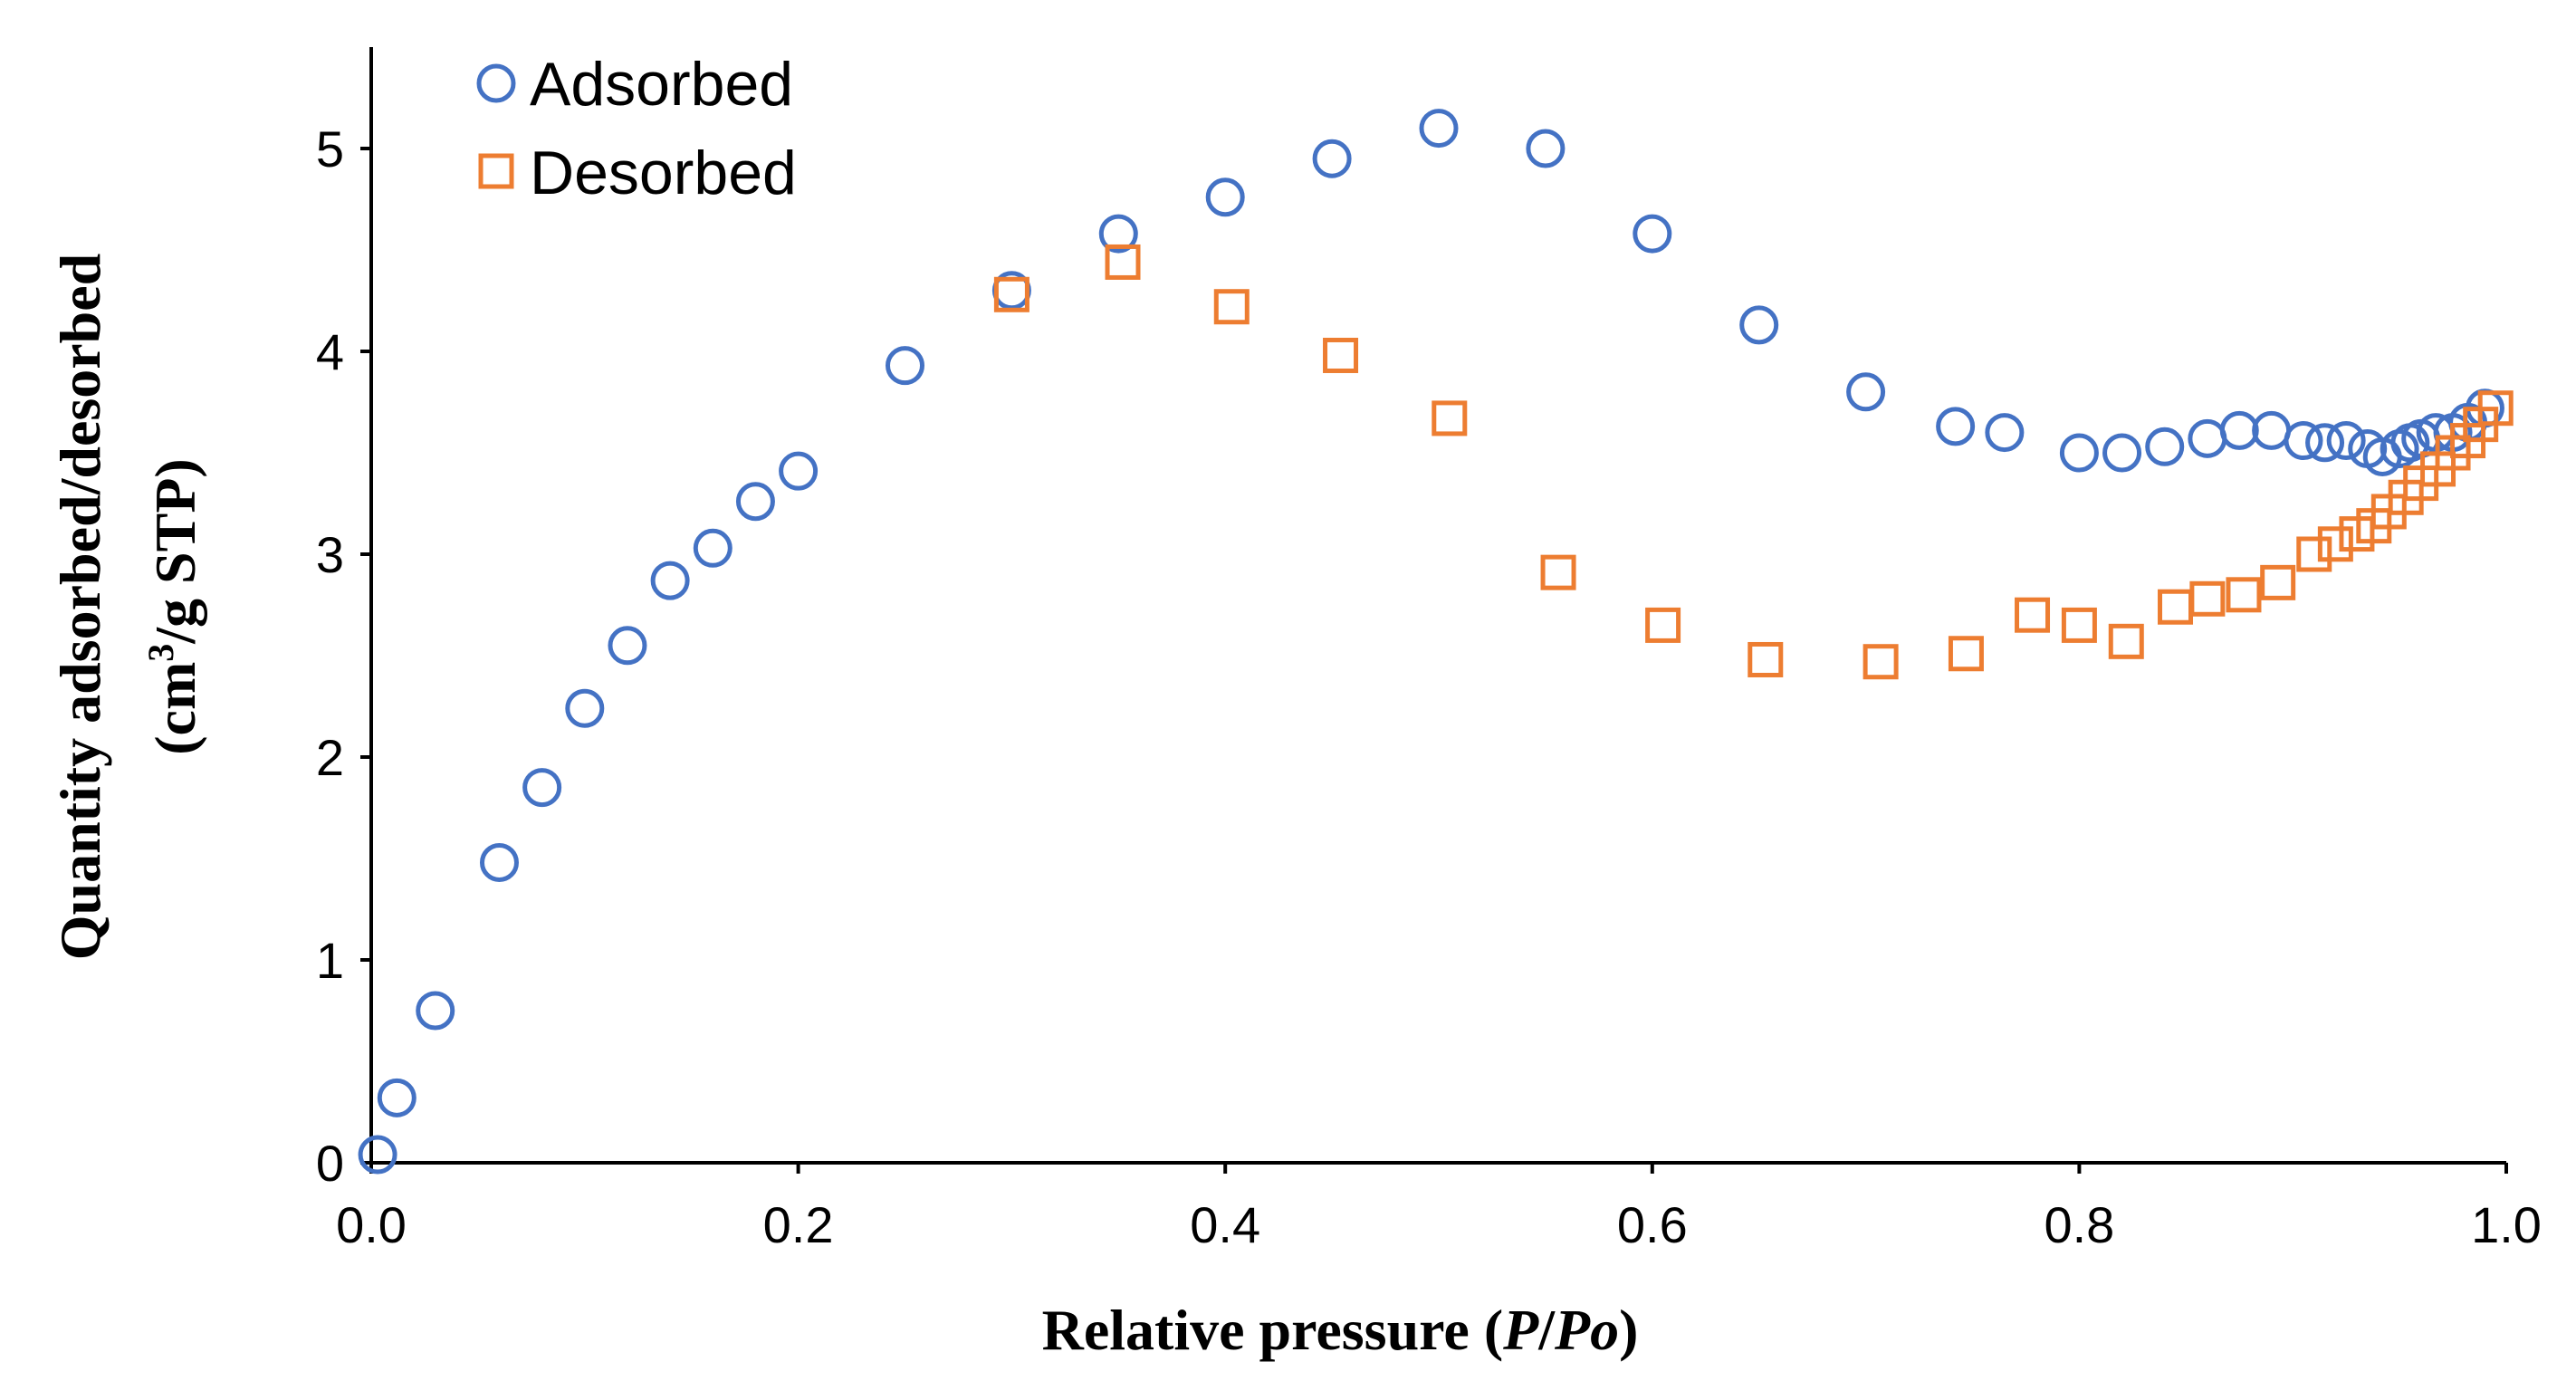 This screenshot has width=2576, height=1381. I want to click on legend-desorbed-marker, so click(496, 171).